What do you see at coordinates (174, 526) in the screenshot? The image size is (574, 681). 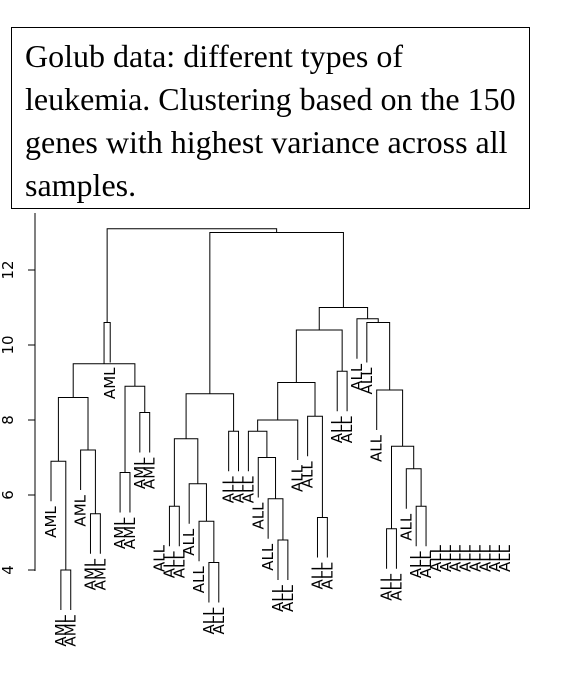 I see `branch-m11` at bounding box center [174, 526].